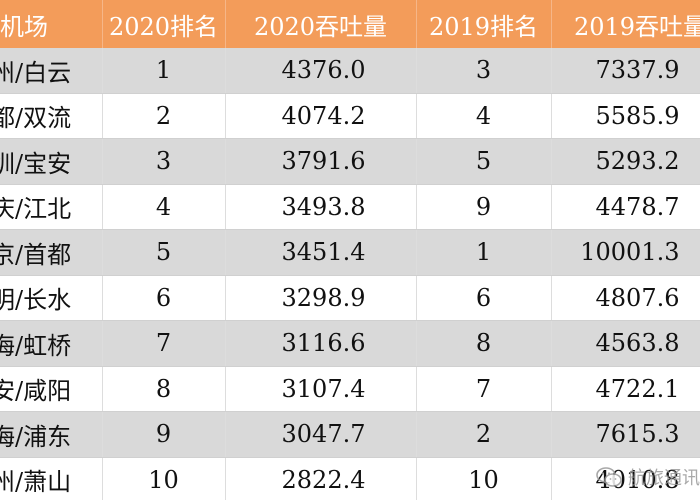 Image resolution: width=700 pixels, height=500 pixels. What do you see at coordinates (164, 343) in the screenshot?
I see `cell-2020-rank: 7` at bounding box center [164, 343].